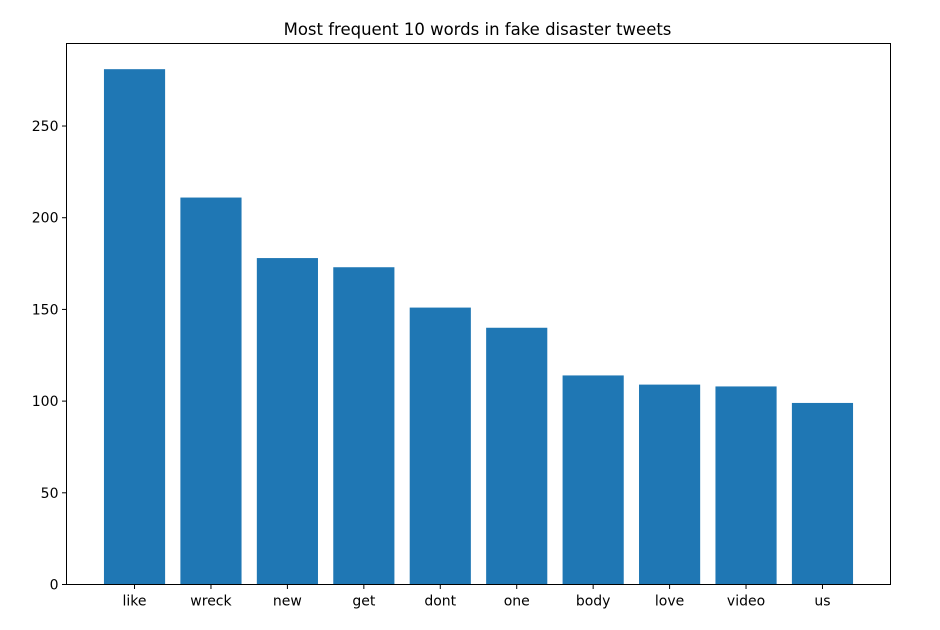  What do you see at coordinates (440, 602) in the screenshot?
I see `x-tick-label: dont` at bounding box center [440, 602].